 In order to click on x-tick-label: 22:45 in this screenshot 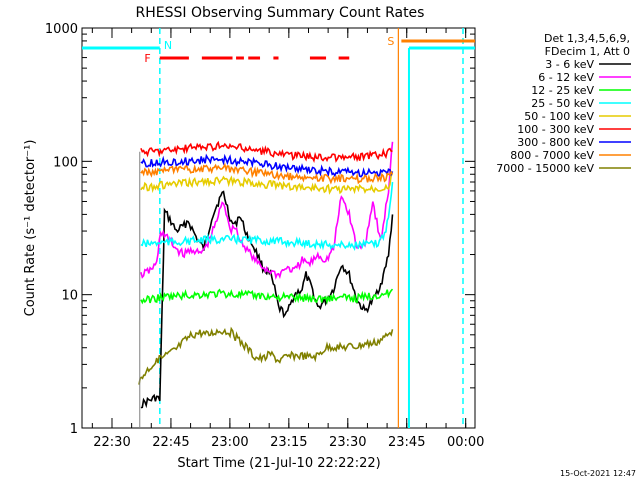, I will do `click(170, 442)`.